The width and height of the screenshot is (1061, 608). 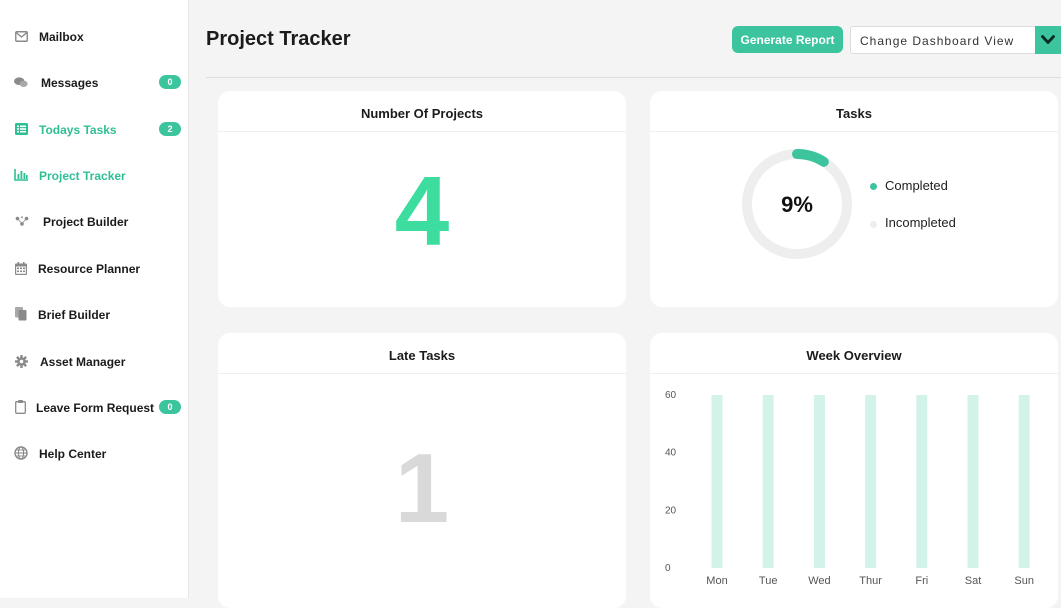 I want to click on x-tick-label: Fri, so click(x=921, y=581).